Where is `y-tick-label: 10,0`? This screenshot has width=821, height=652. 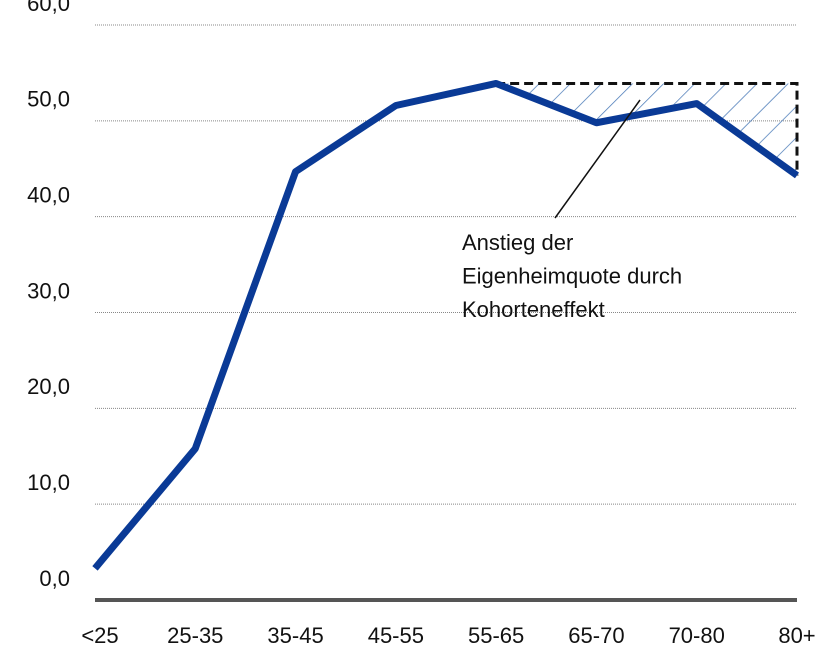
y-tick-label: 10,0 is located at coordinates (48, 482).